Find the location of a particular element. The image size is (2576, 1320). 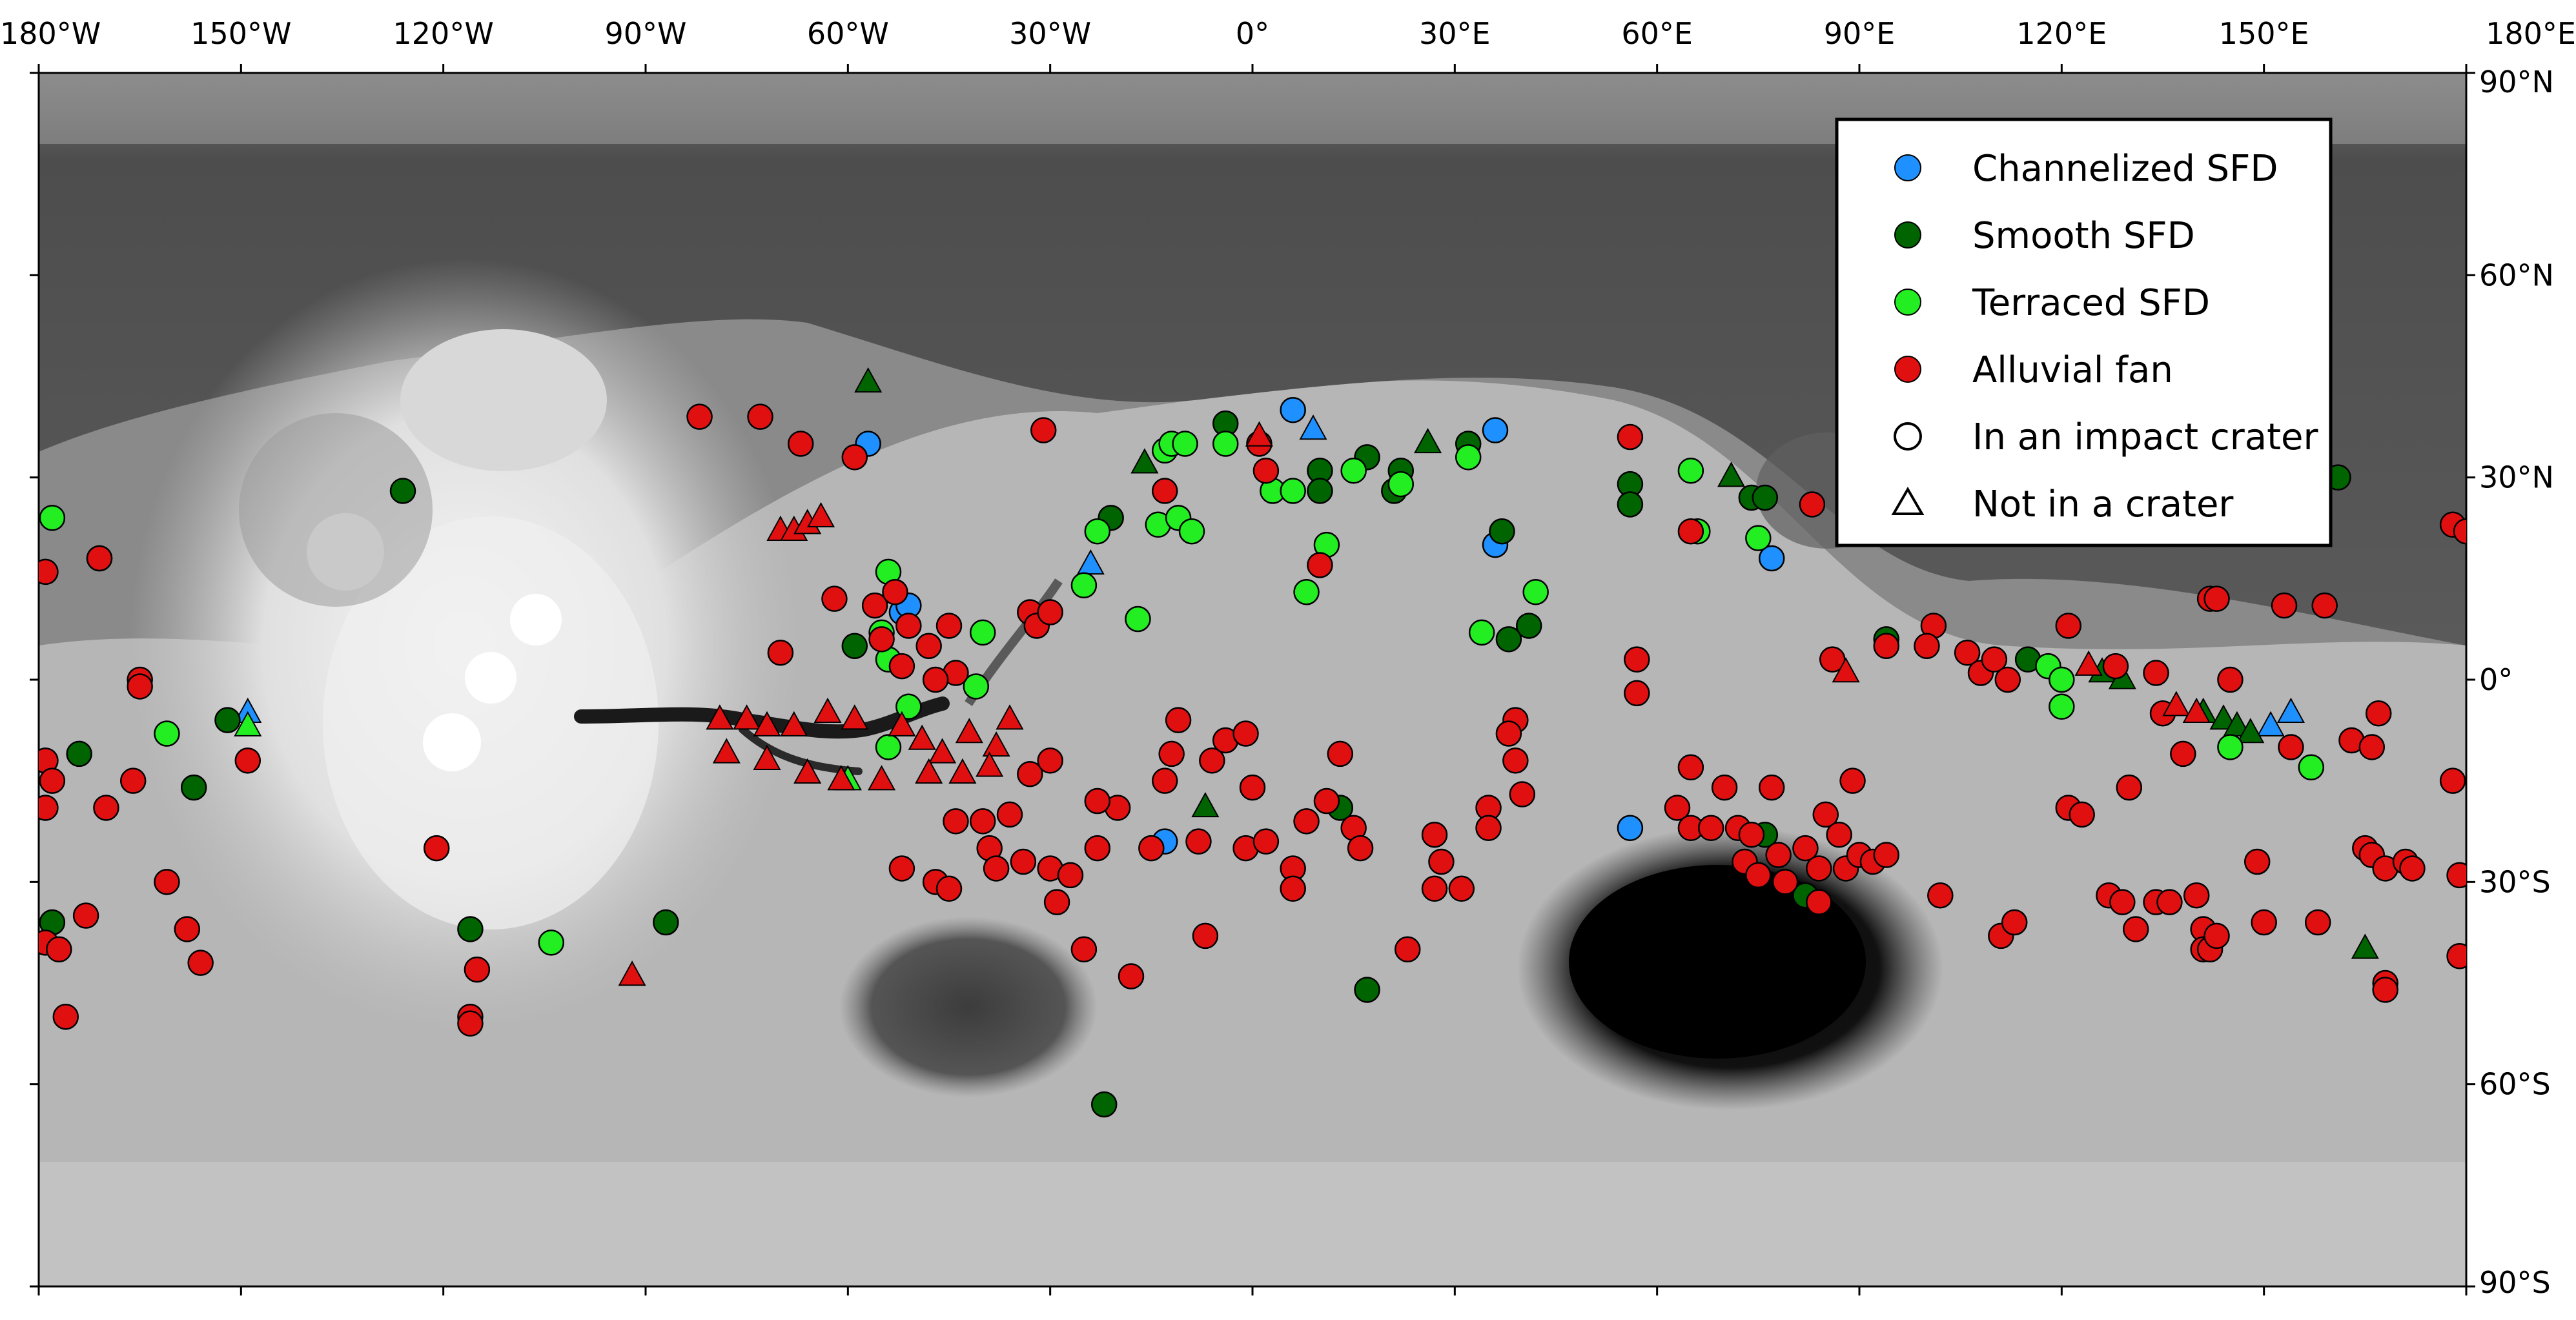

y-tick-label: 60°N is located at coordinates (2517, 275).